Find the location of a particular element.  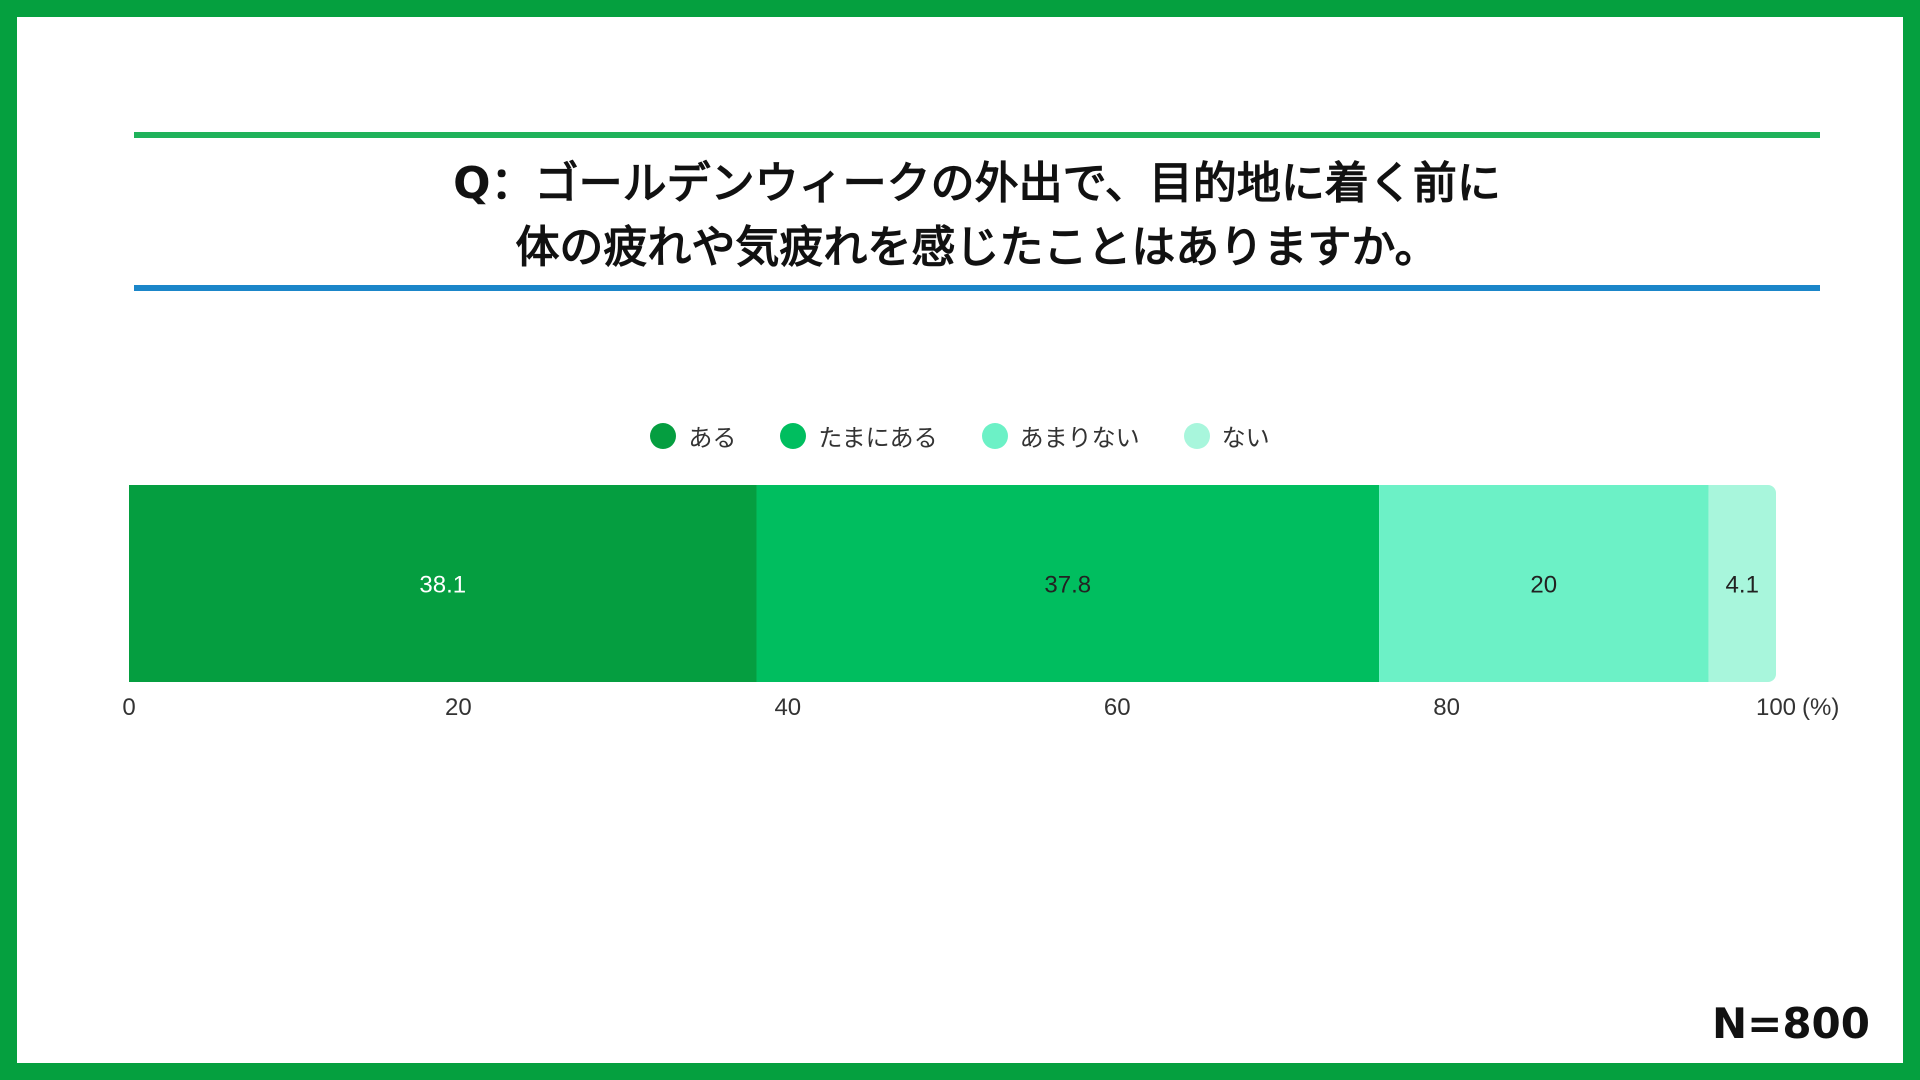

legend-swatch-tamani-aru is located at coordinates (793, 435).